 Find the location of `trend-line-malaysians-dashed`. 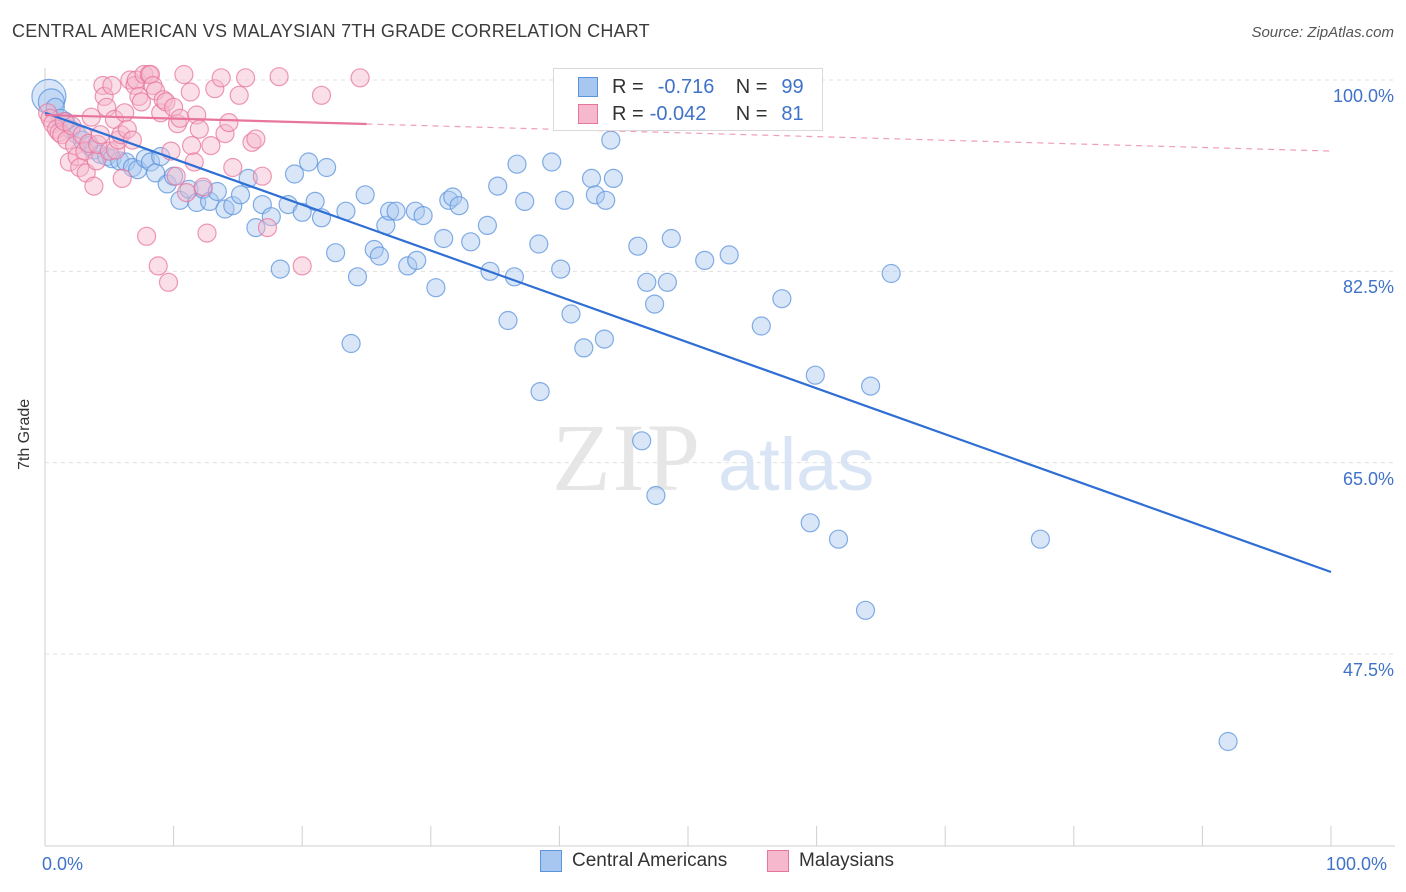

trend-line-malaysians-dashed is located at coordinates (849, 137).